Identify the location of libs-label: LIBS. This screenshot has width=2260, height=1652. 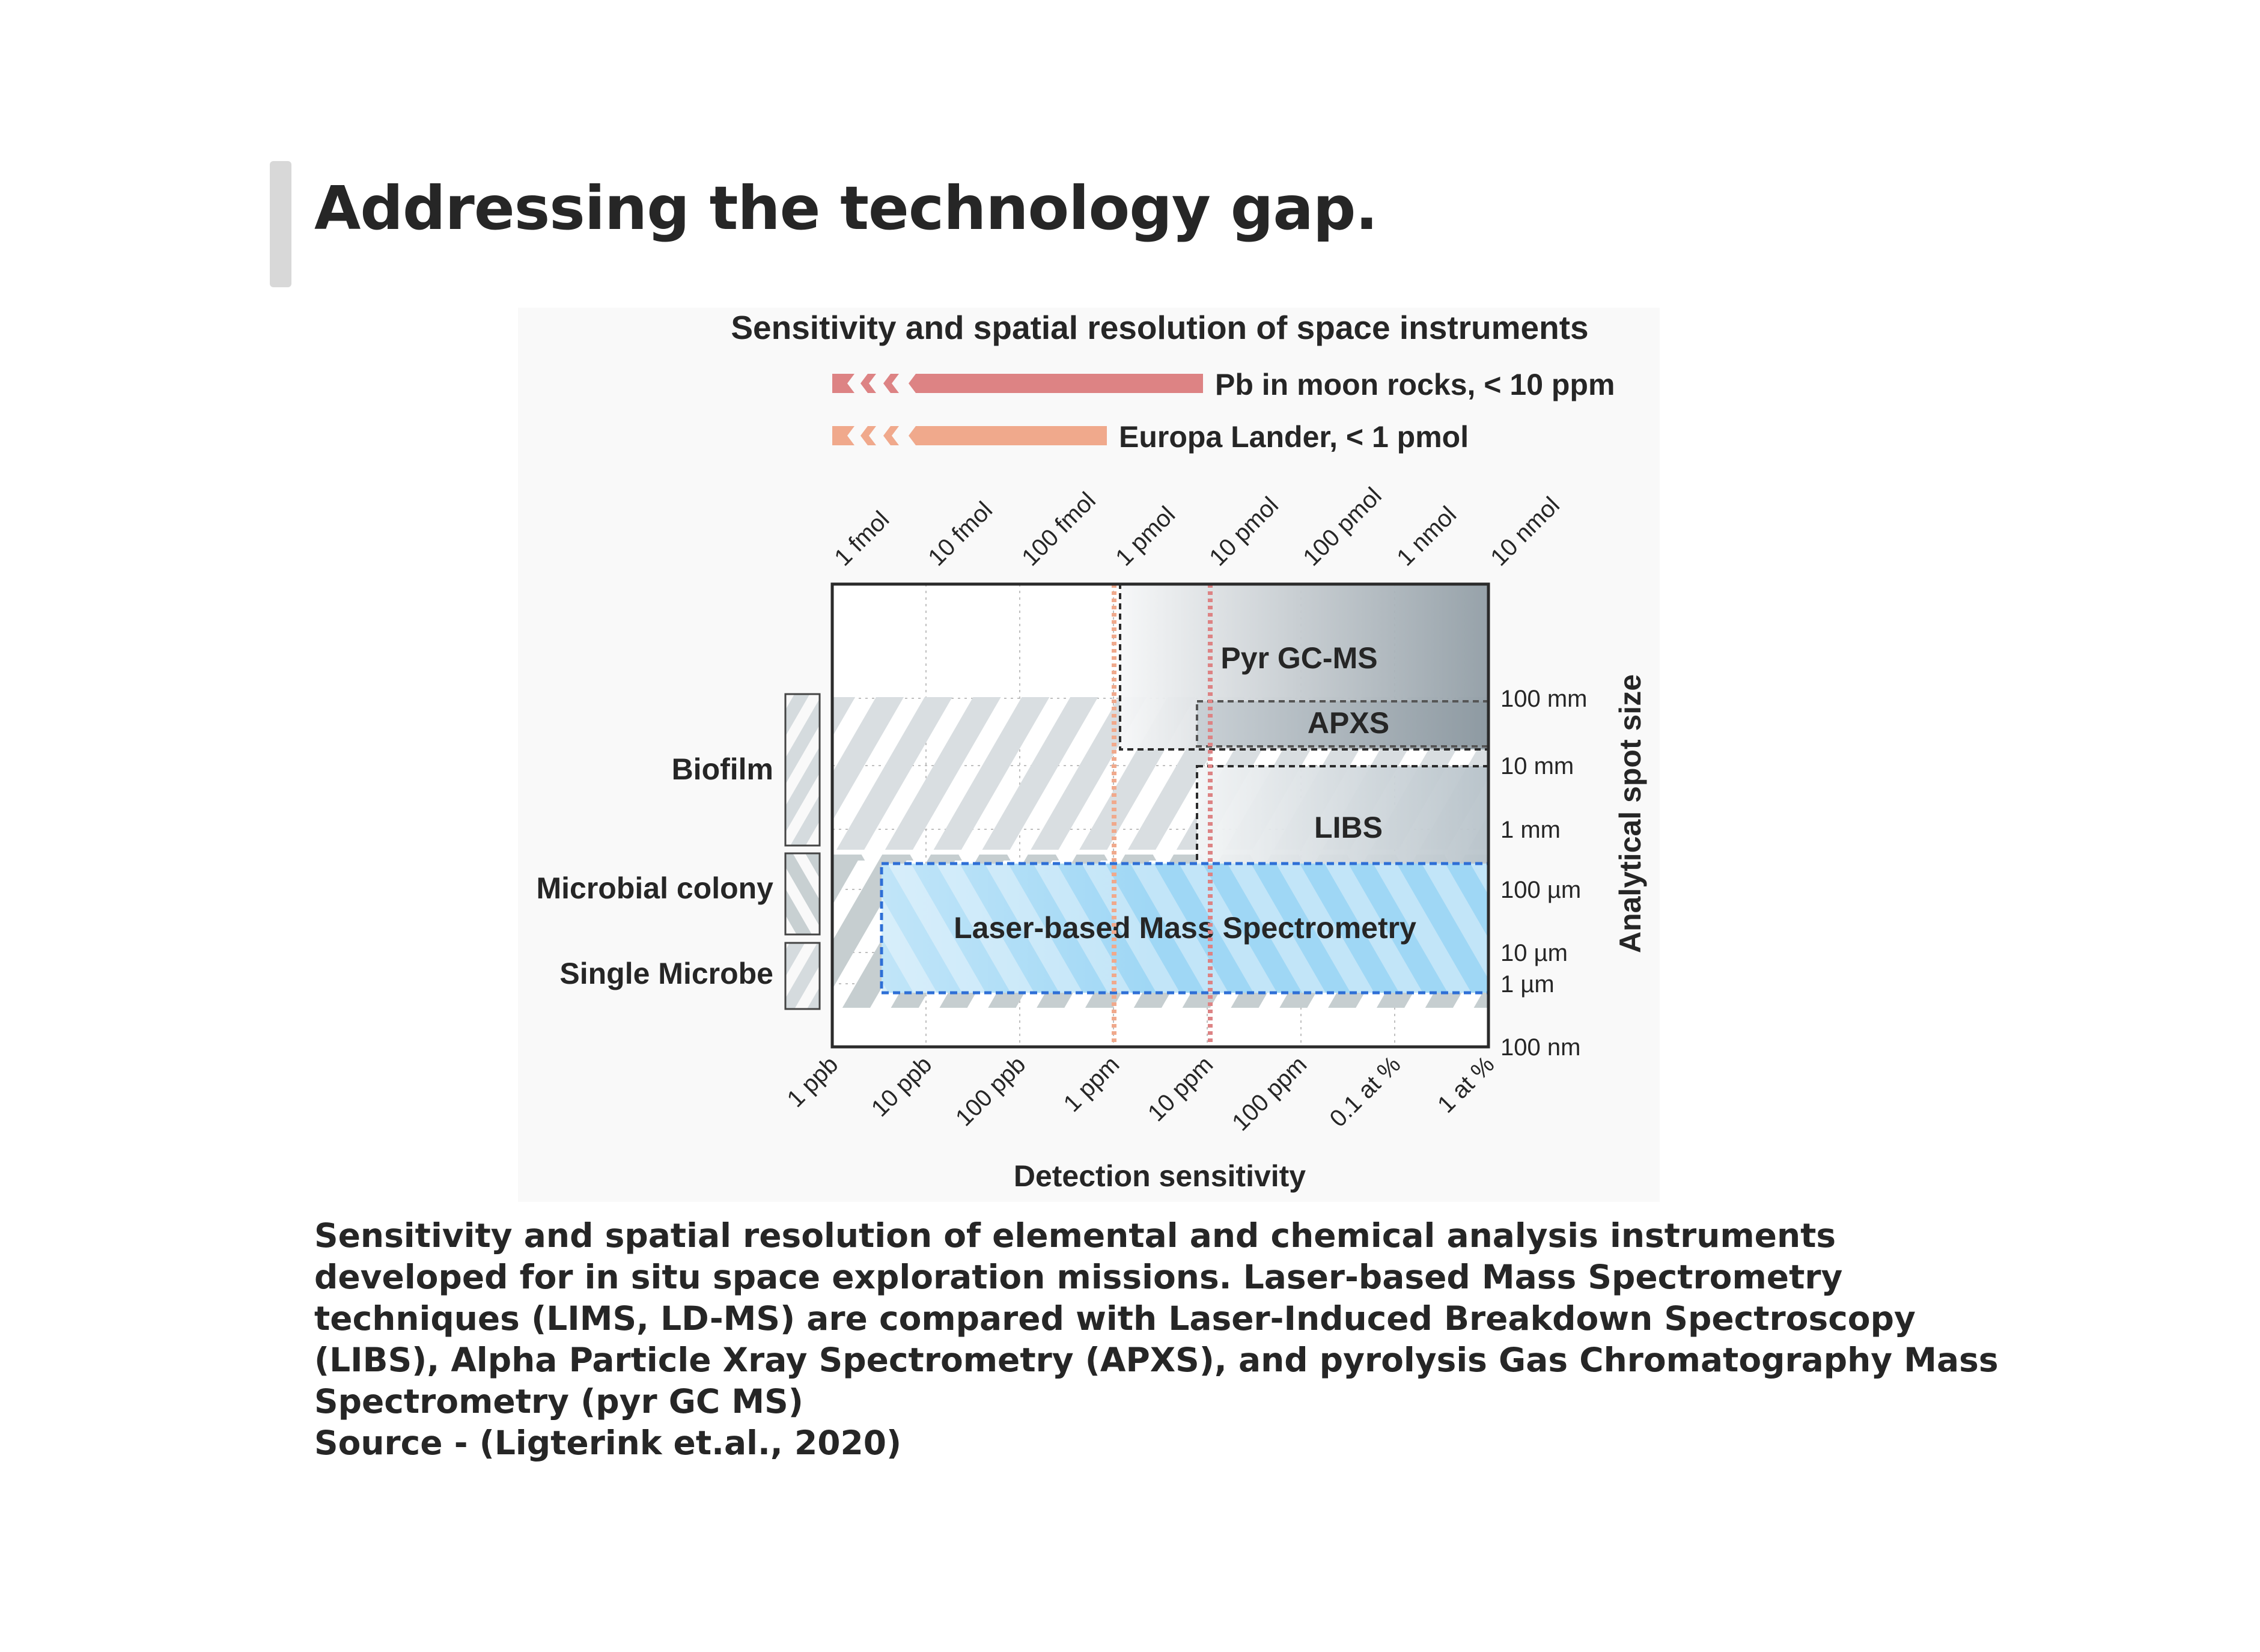
(1348, 827).